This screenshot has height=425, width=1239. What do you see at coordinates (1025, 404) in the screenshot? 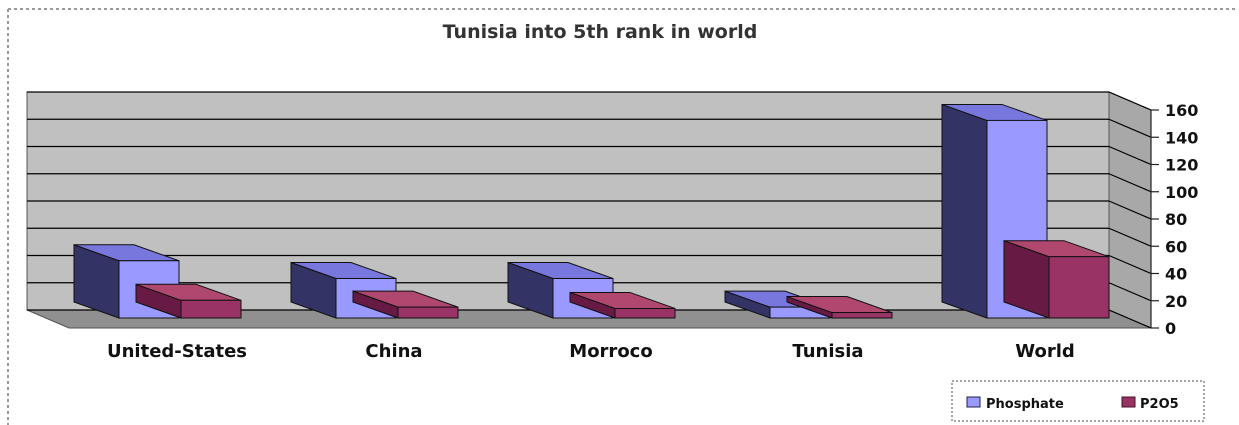
I see `legend-label-phosphate: Phosphate` at bounding box center [1025, 404].